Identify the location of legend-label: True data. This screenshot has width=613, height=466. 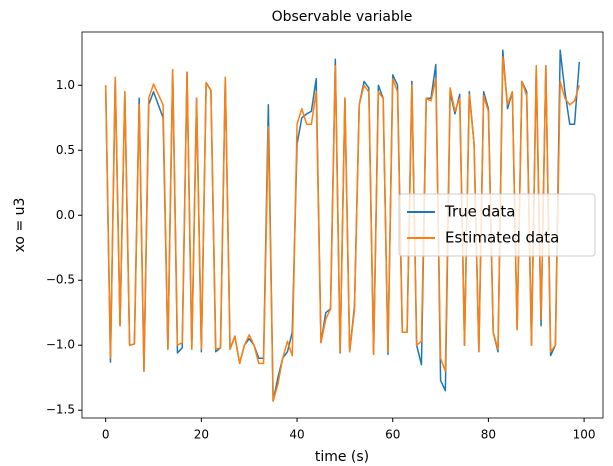
(479, 212).